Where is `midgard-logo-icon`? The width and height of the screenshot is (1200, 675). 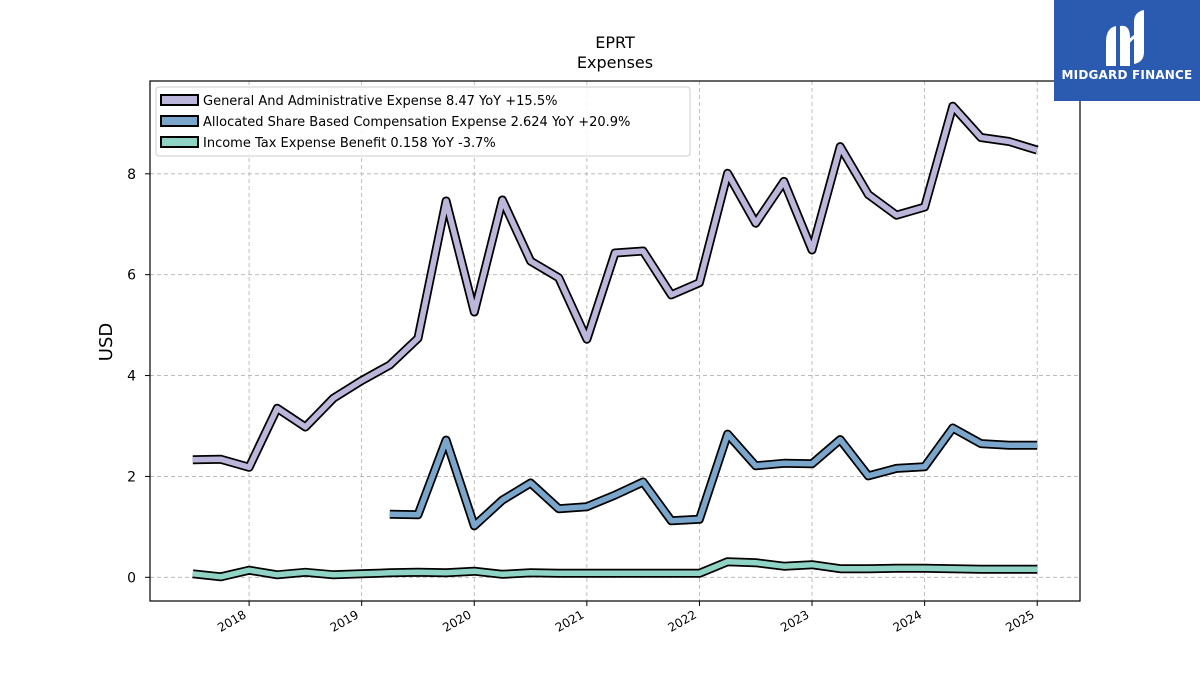 midgard-logo-icon is located at coordinates (1125, 38).